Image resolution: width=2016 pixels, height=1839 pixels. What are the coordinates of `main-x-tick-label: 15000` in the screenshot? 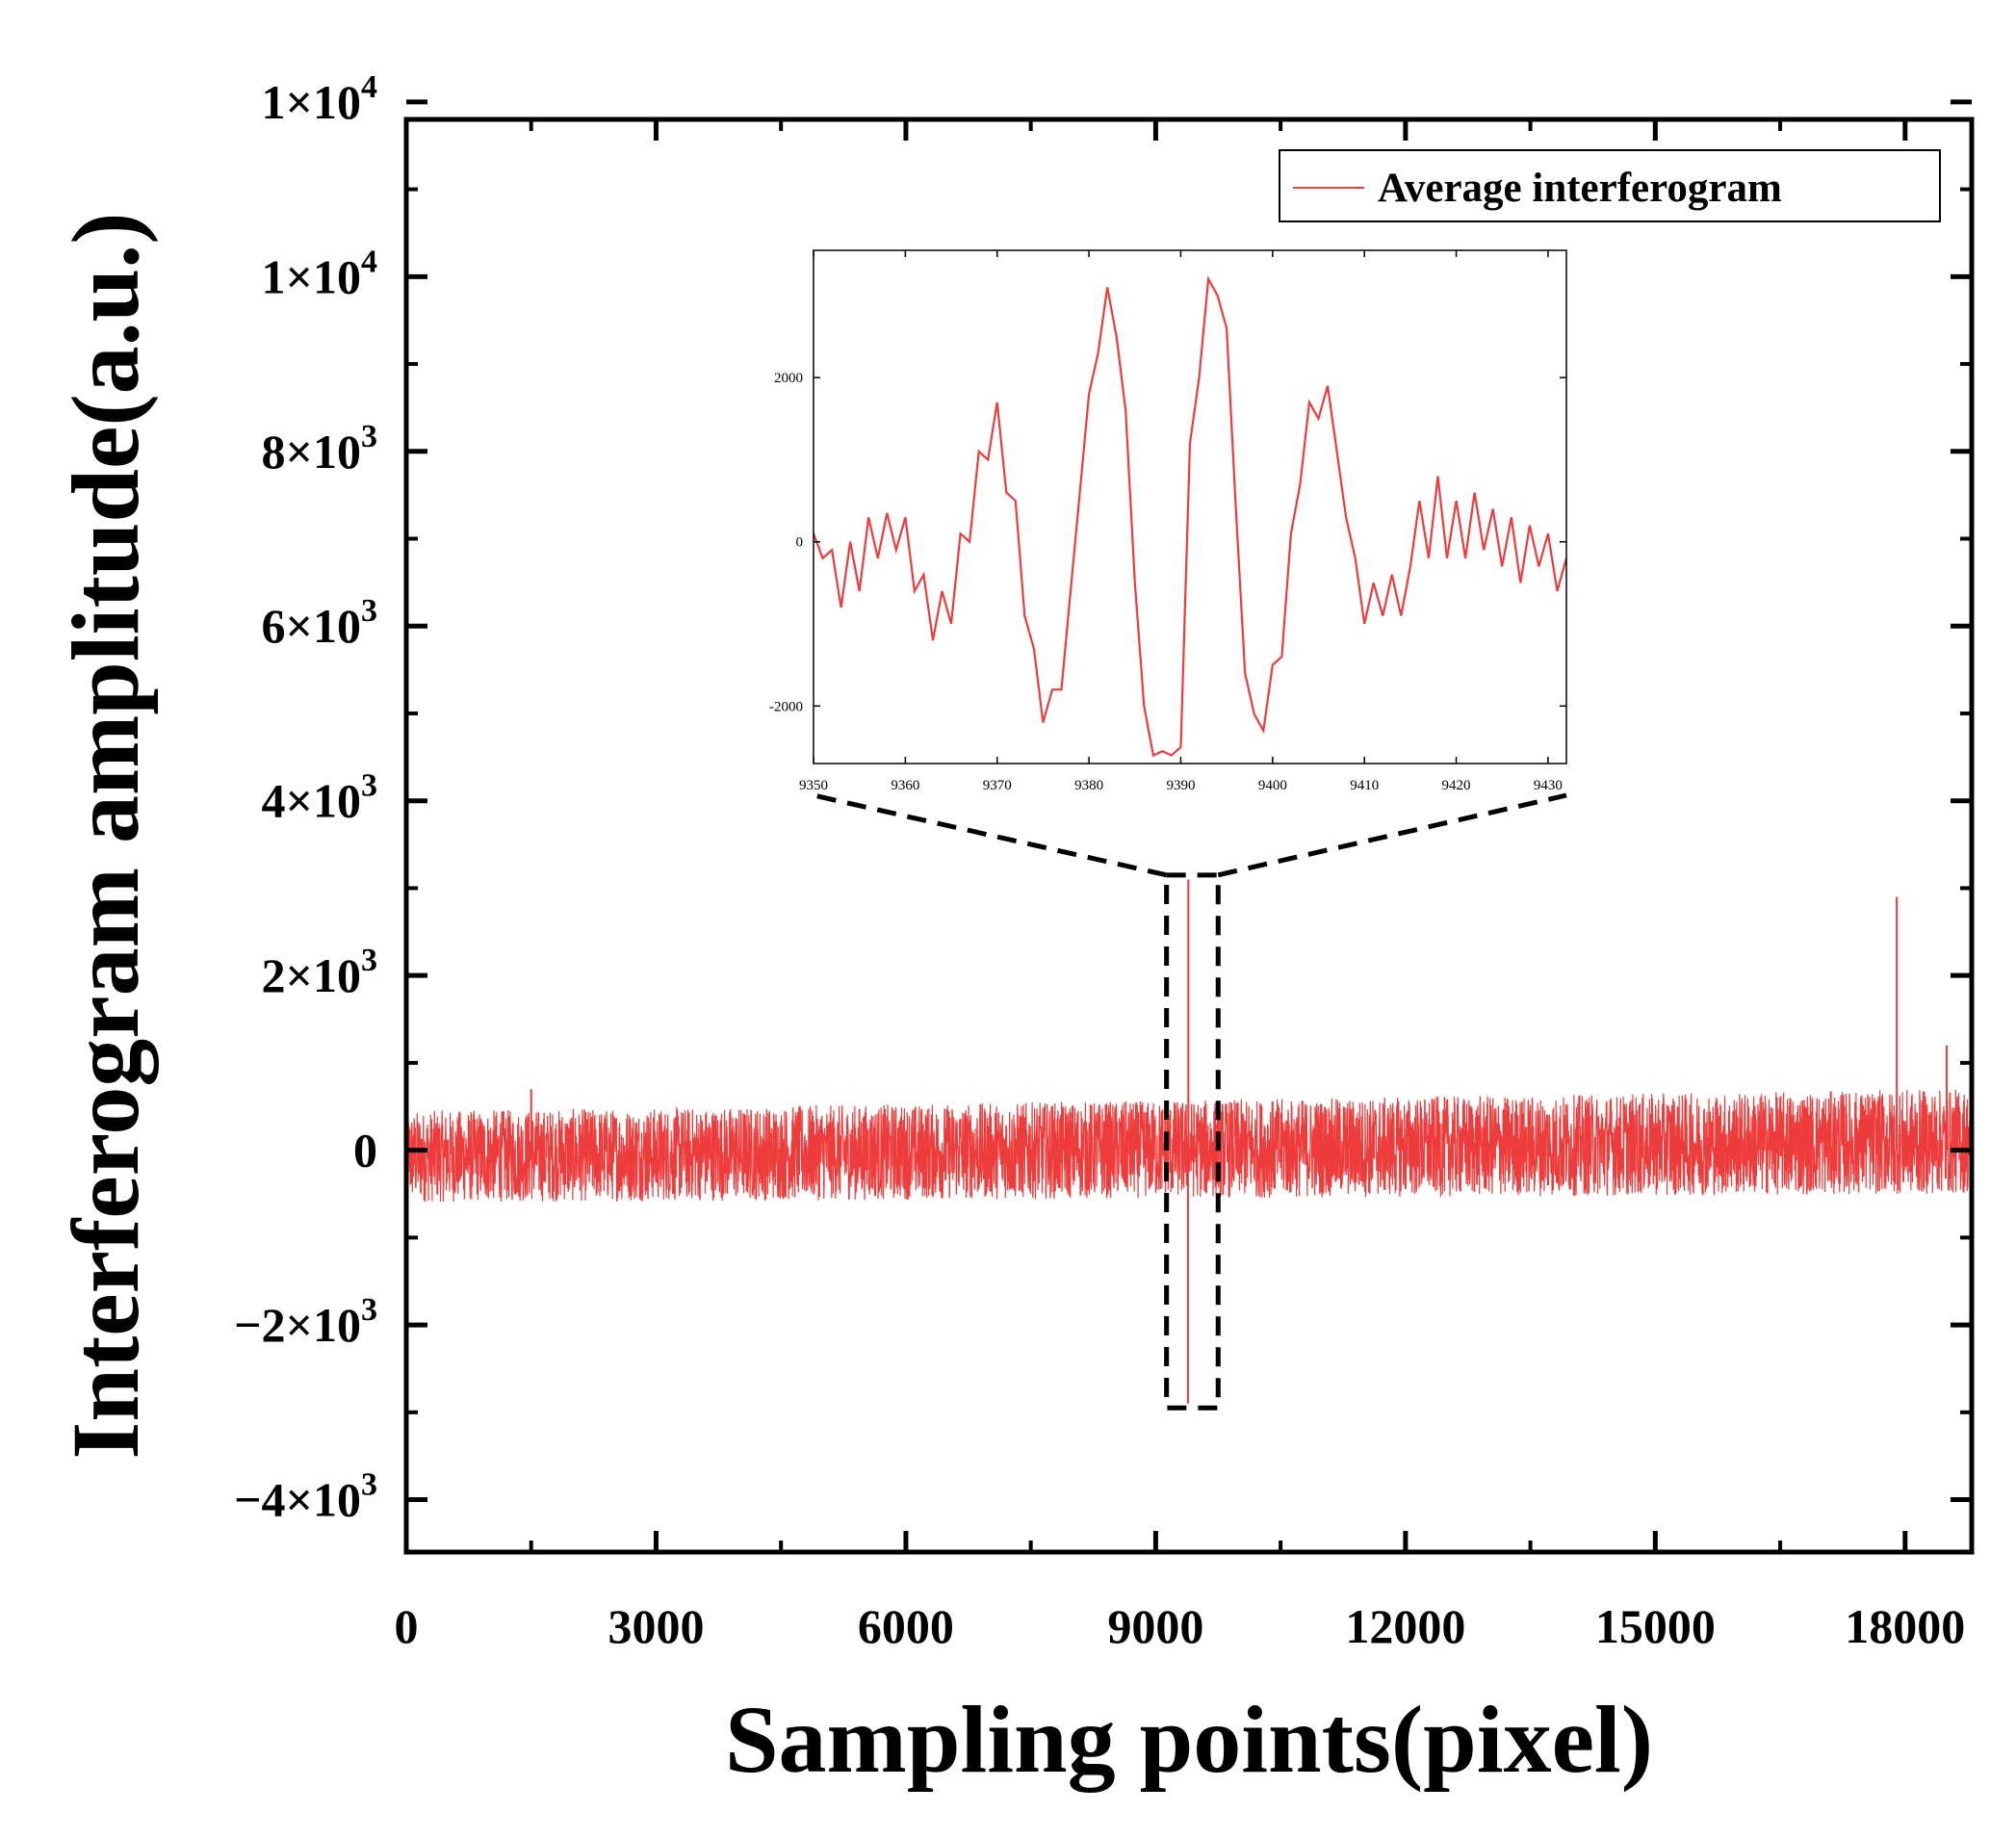 It's located at (1655, 1626).